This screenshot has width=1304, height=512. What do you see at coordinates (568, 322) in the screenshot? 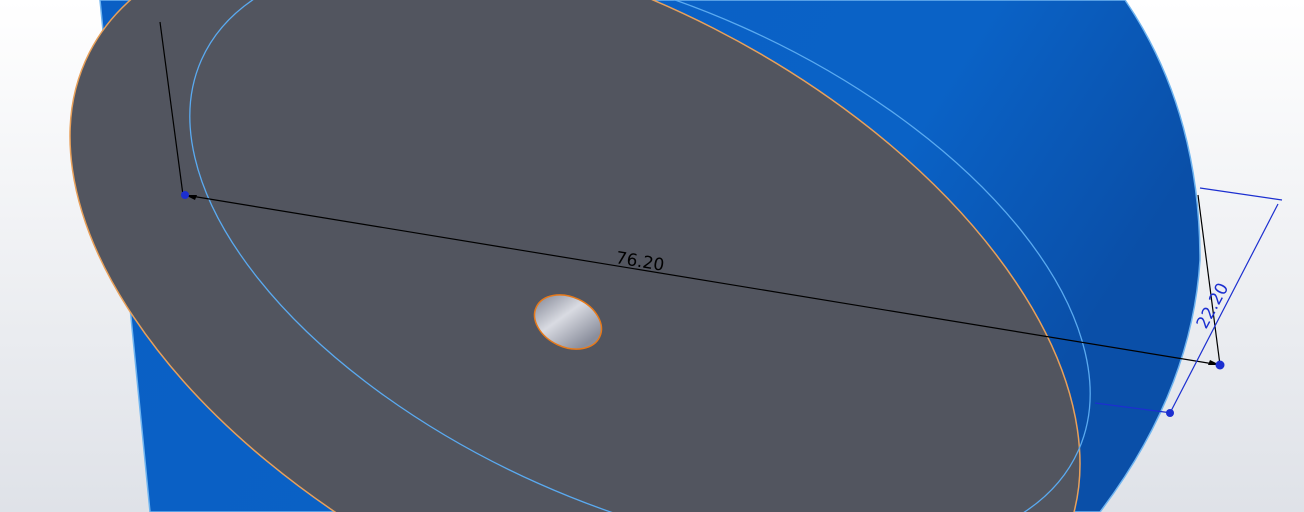
I see `hole` at bounding box center [568, 322].